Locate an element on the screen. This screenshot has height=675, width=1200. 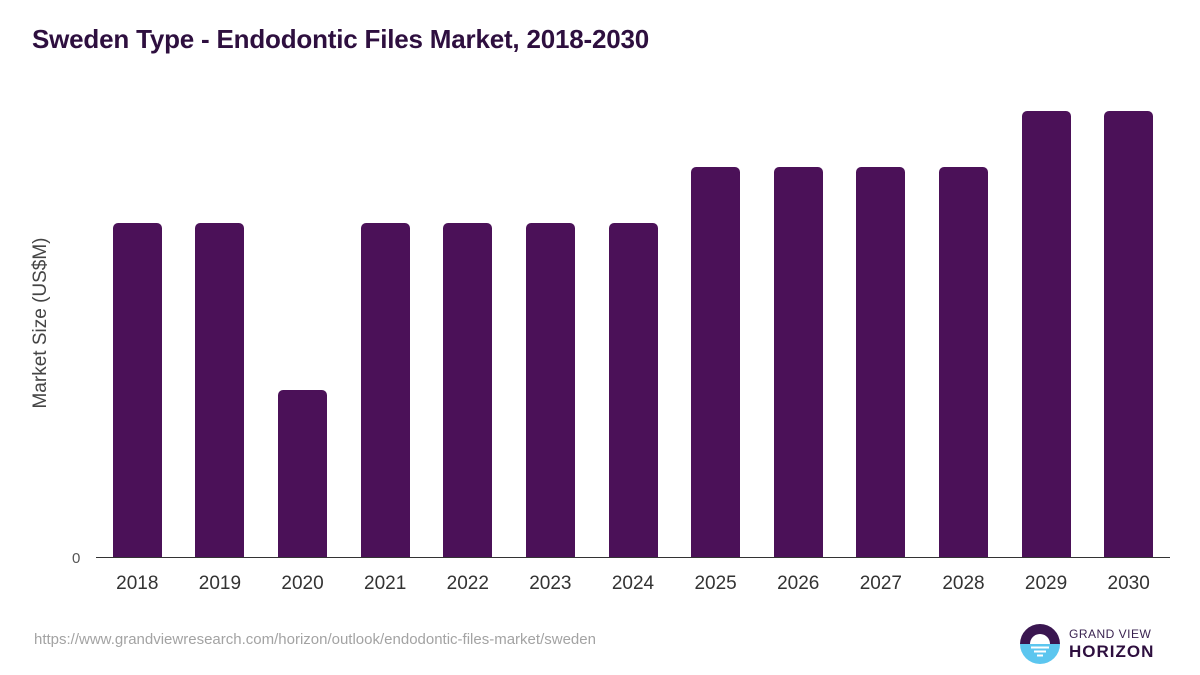
bar-2020 is located at coordinates (303, 474).